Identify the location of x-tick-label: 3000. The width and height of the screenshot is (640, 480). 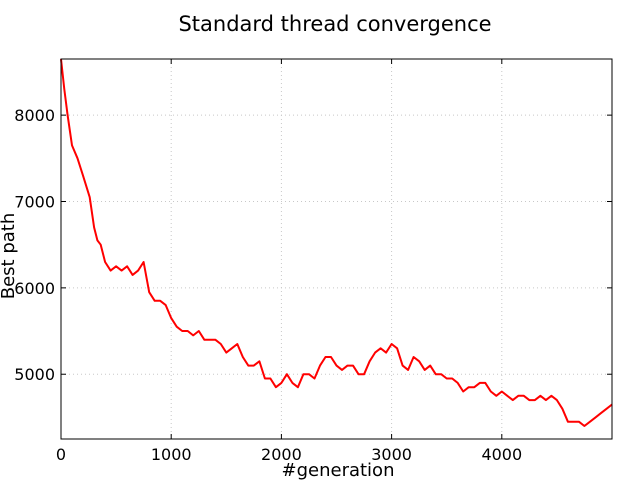
(391, 454).